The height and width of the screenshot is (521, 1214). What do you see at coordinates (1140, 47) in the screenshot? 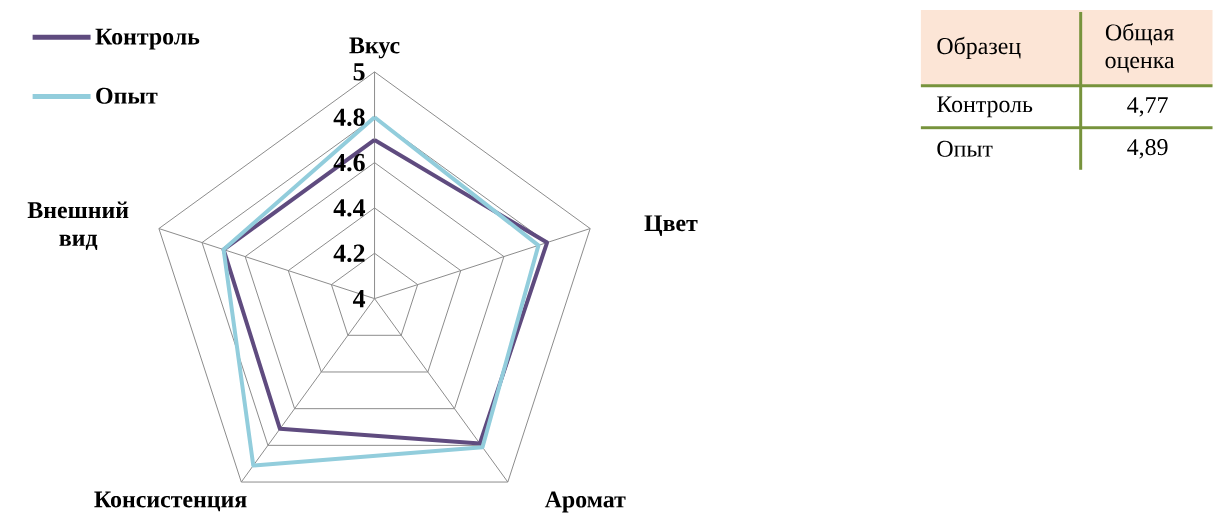
I see `text: Общая оценка` at bounding box center [1140, 47].